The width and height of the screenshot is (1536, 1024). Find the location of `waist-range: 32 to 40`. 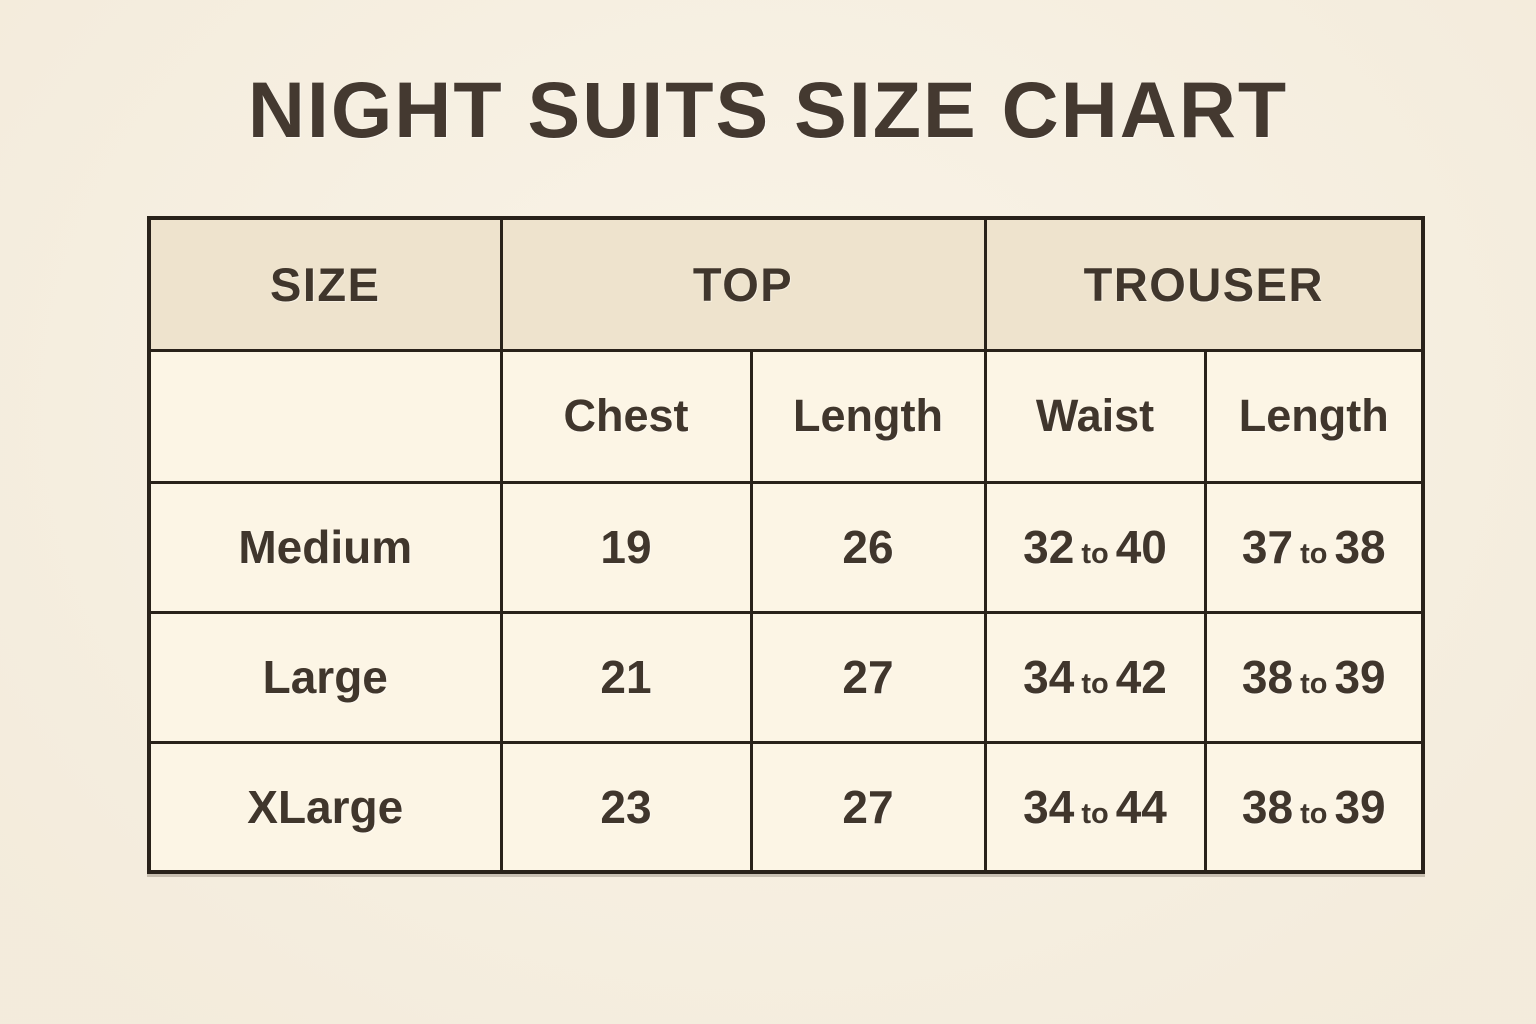

waist-range: 32 to 40 is located at coordinates (1095, 547).